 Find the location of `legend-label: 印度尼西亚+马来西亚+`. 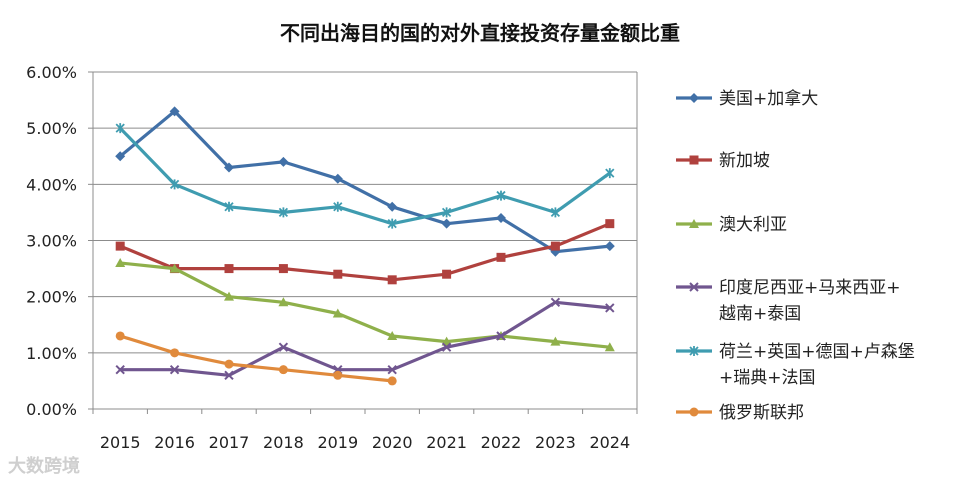

legend-label: 印度尼西亚+马来西亚+ is located at coordinates (810, 288).